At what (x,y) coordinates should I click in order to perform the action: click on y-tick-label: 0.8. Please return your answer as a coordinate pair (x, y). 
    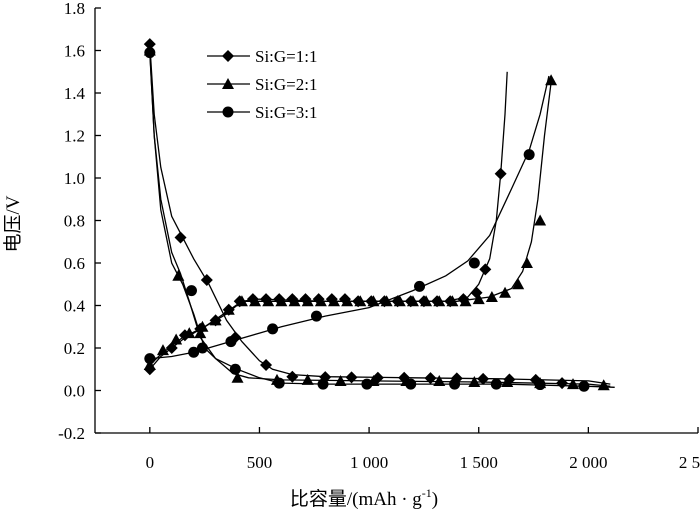
    Looking at the image, I should click on (74, 221).